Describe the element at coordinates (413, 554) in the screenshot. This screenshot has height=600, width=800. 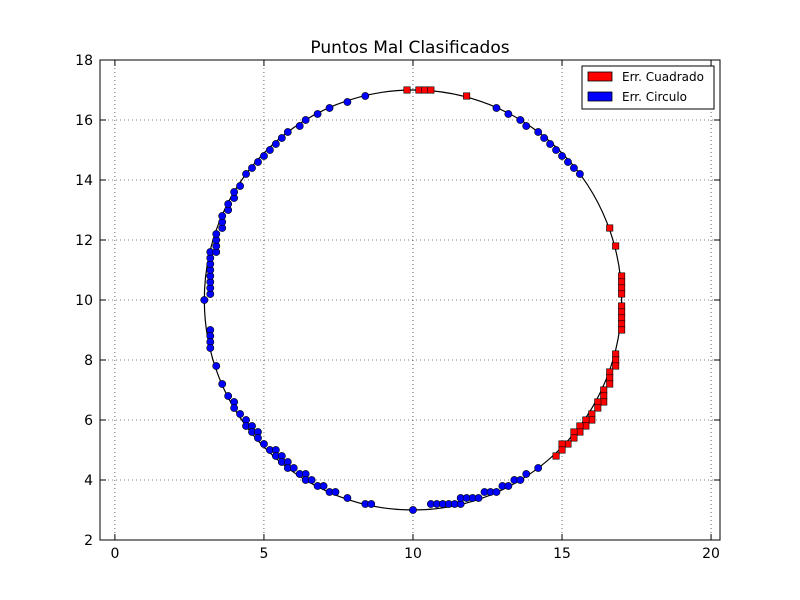
I see `x-tick-label: 10` at that location.